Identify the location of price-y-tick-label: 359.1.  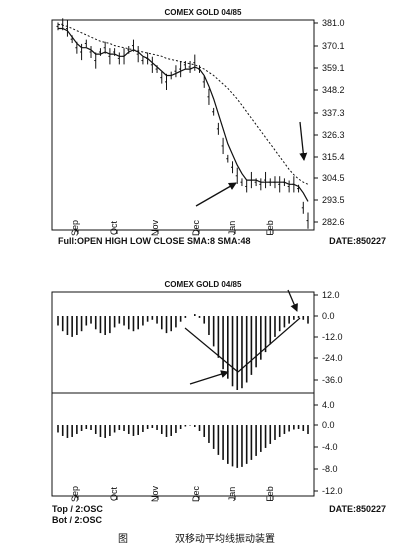
(333, 68).